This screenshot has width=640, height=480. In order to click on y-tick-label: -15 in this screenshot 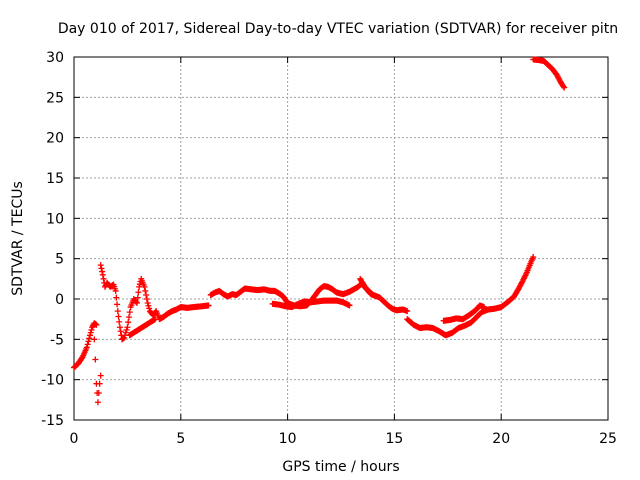, I will do `click(52, 421)`.